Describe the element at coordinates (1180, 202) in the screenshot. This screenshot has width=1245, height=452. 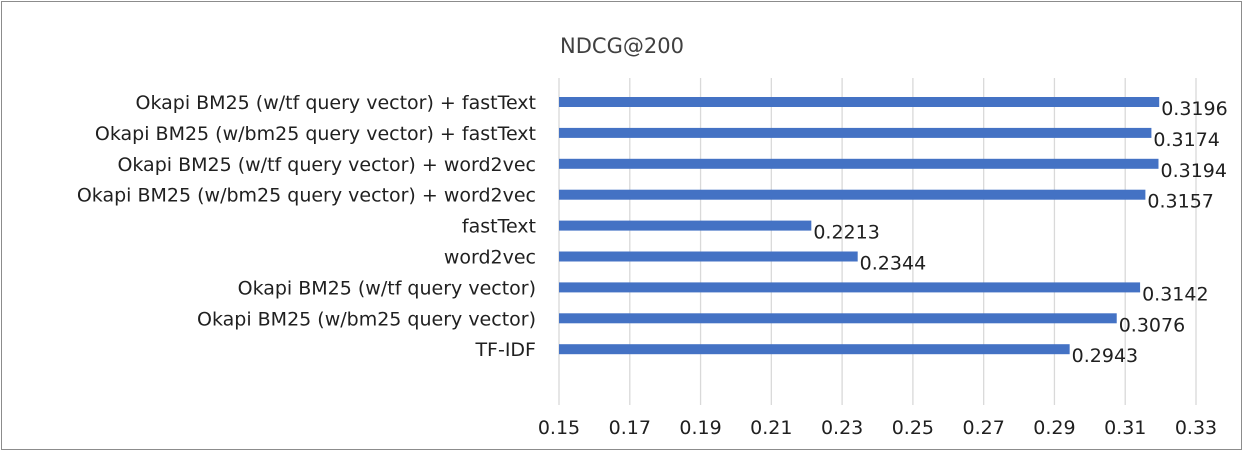
I see `data-label: 0.3157` at that location.